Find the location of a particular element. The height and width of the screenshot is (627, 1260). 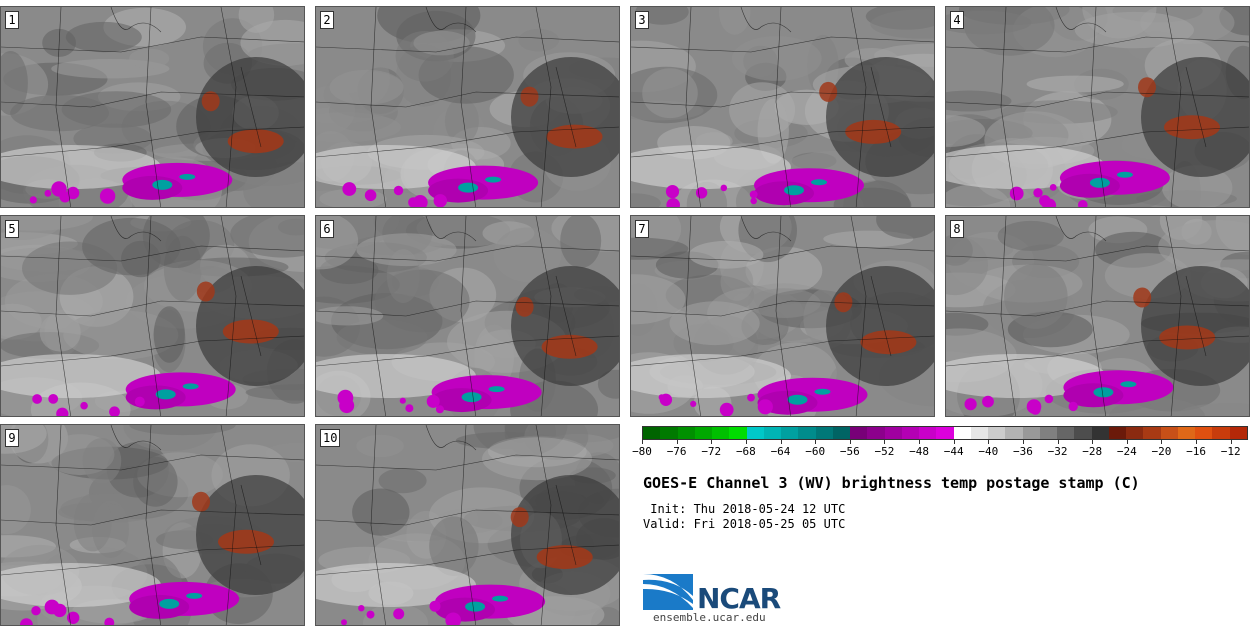

map-panel: 2 is located at coordinates (467, 107).